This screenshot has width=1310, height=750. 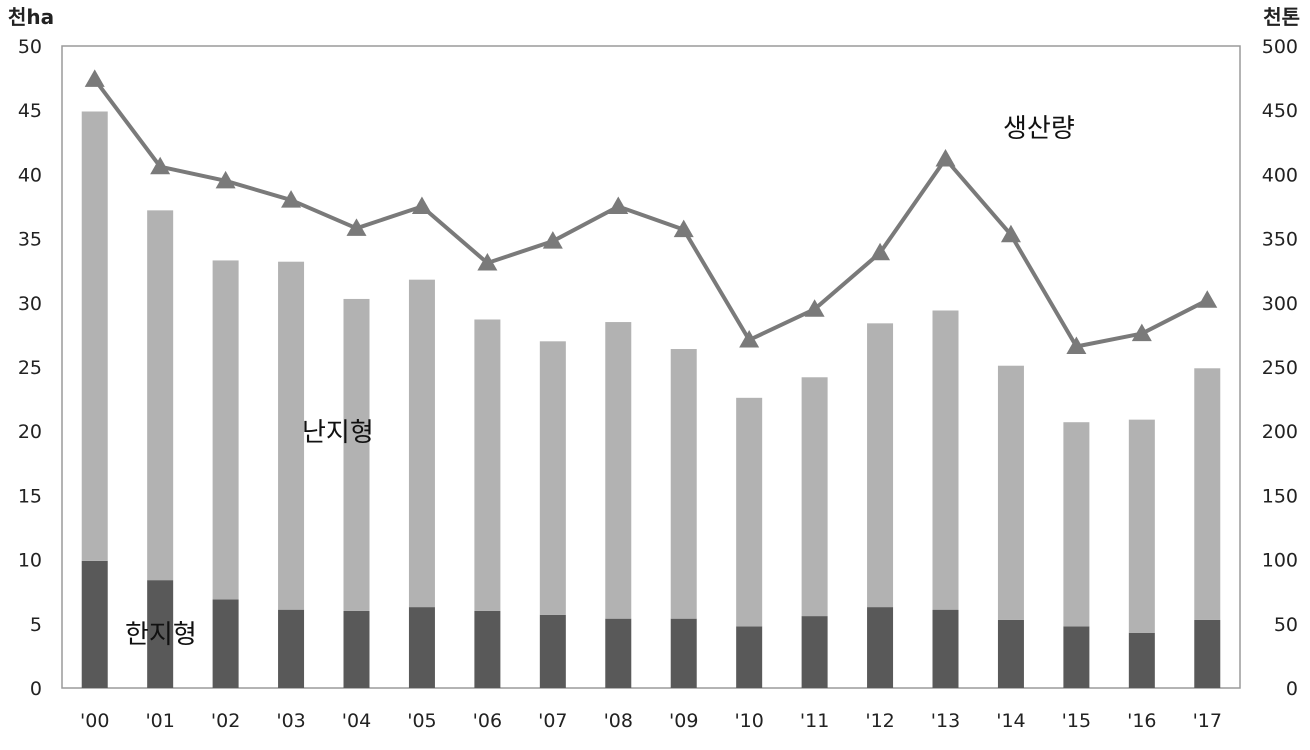 I want to click on left-axis-unit: 천ha, so click(x=31, y=17).